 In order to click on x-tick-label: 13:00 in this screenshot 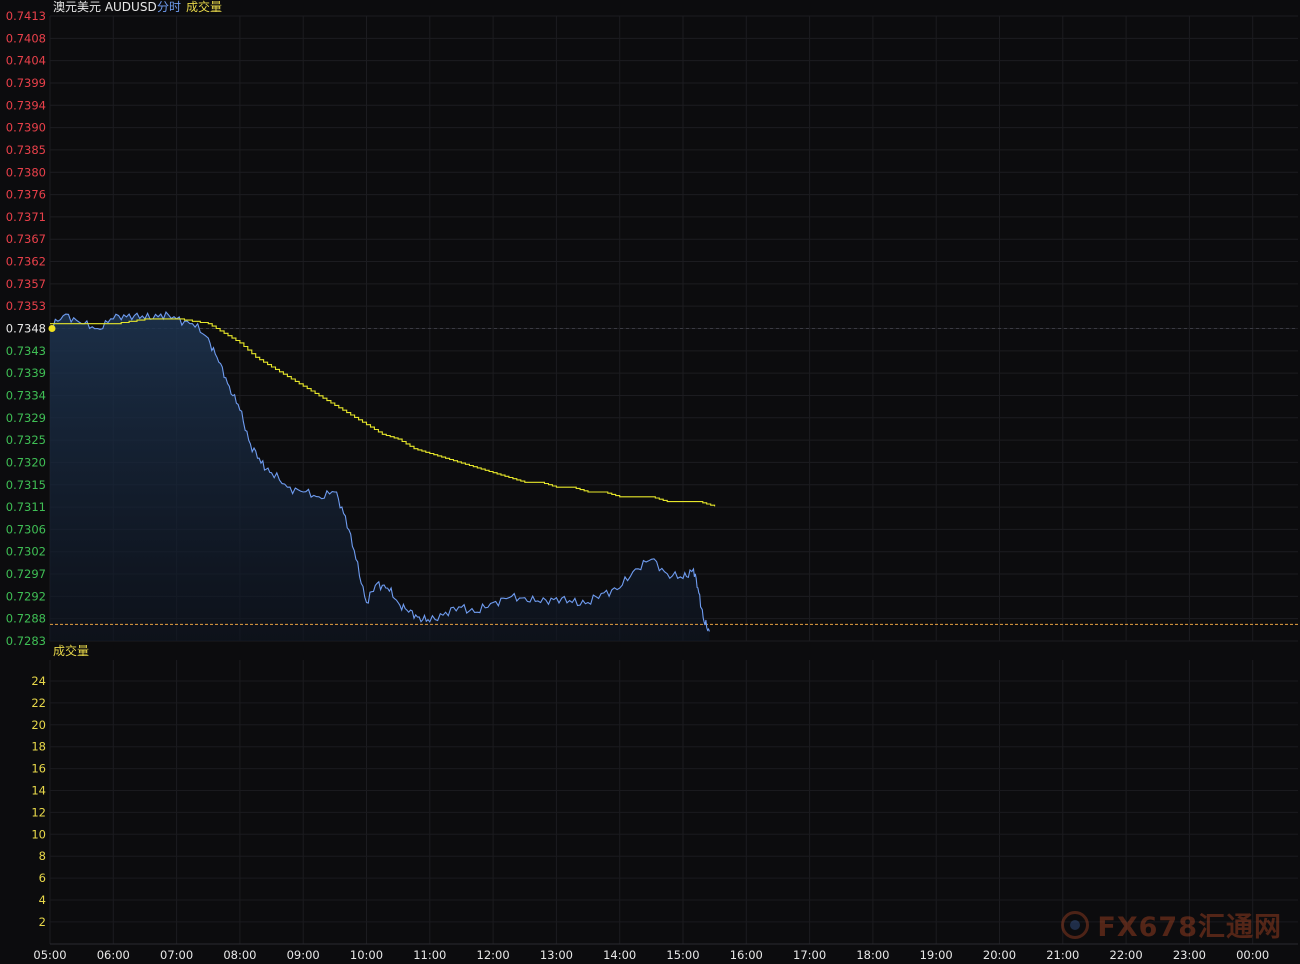, I will do `click(556, 955)`.